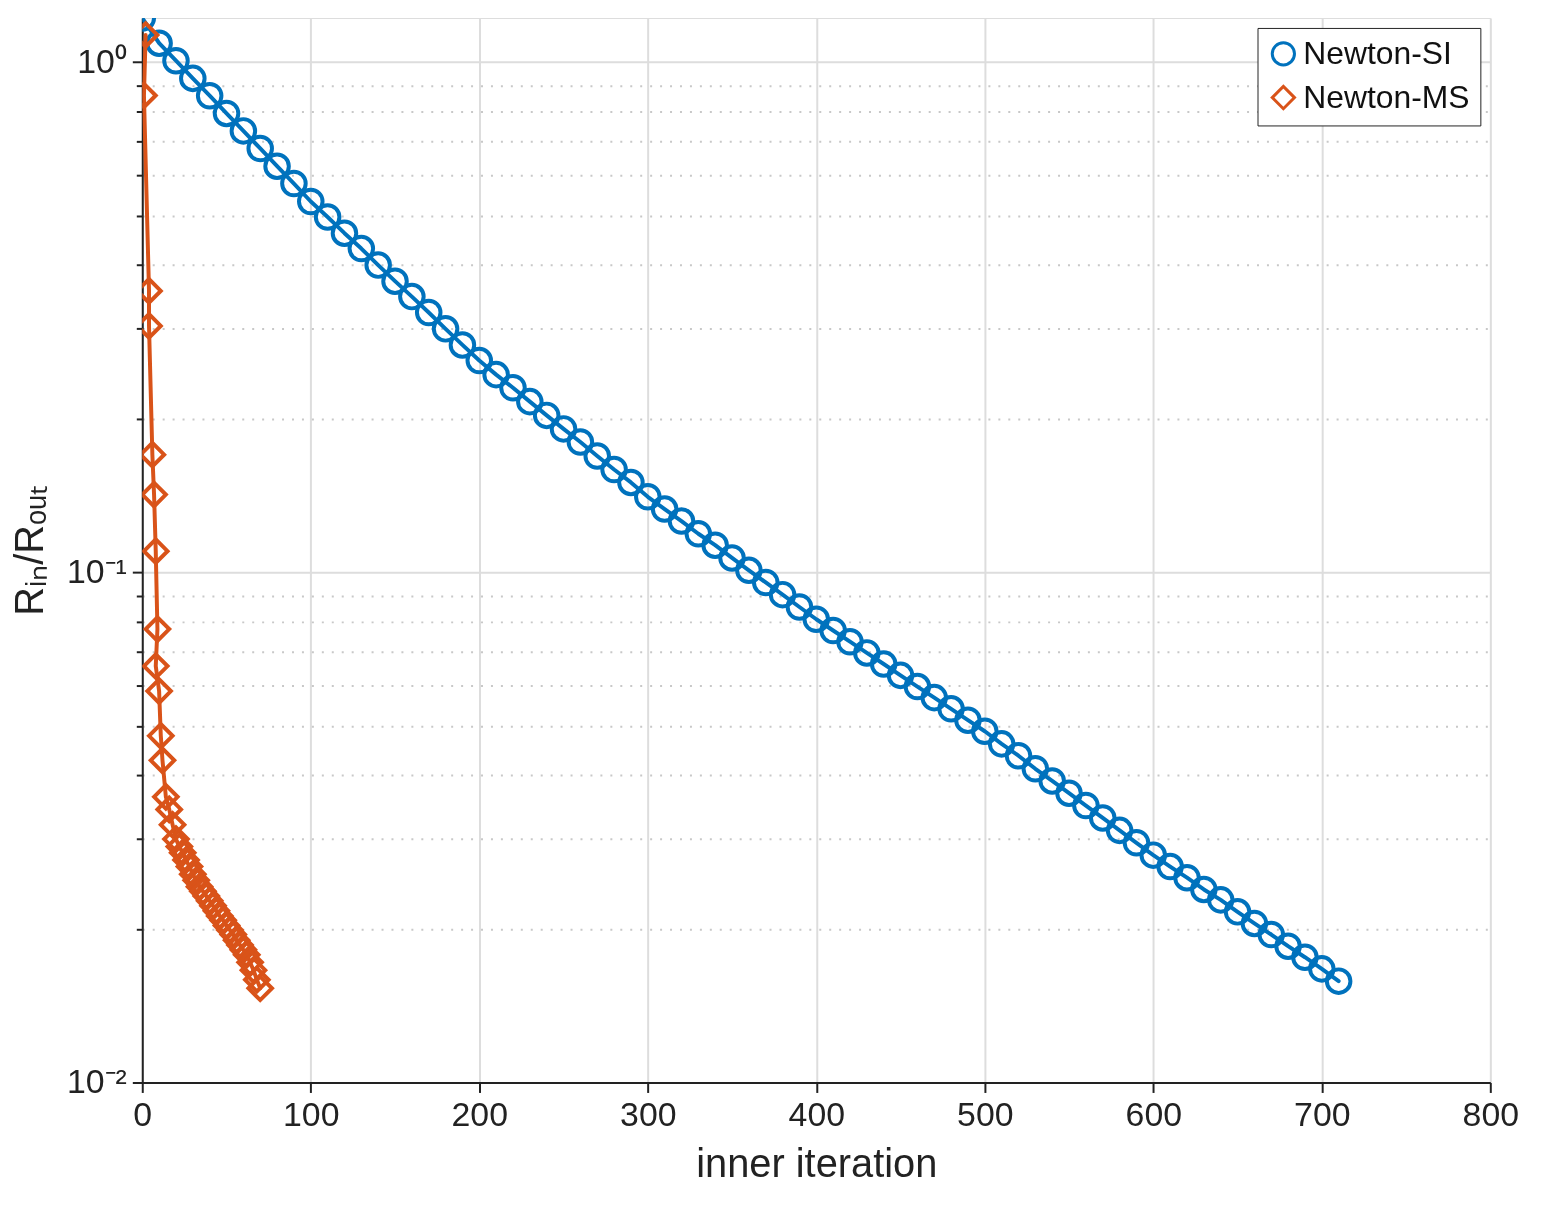 This screenshot has width=1549, height=1210. Describe the element at coordinates (1377, 52) in the screenshot. I see `legend-label: Newton-SI` at that location.